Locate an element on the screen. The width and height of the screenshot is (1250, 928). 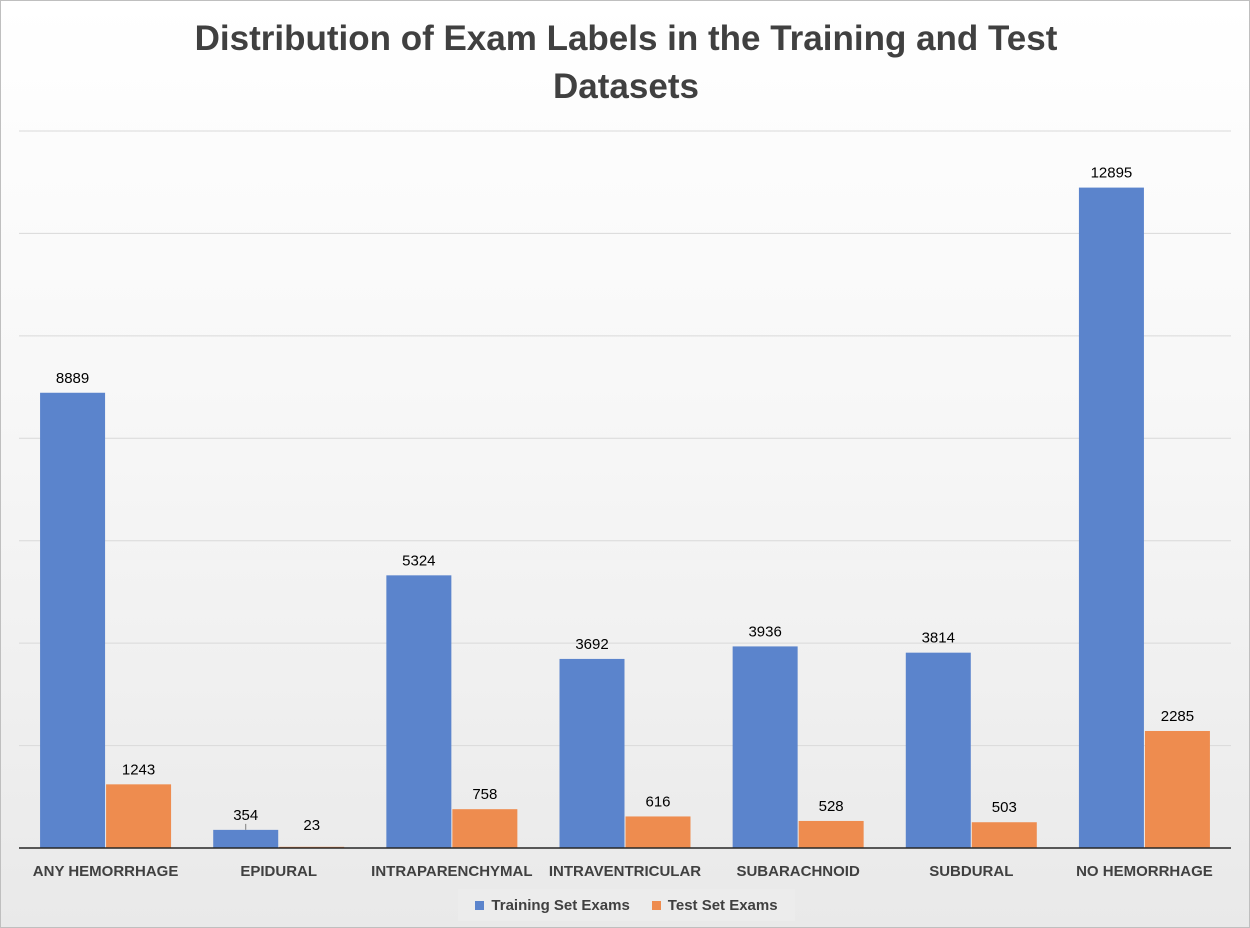
data-label: 528 is located at coordinates (831, 806).